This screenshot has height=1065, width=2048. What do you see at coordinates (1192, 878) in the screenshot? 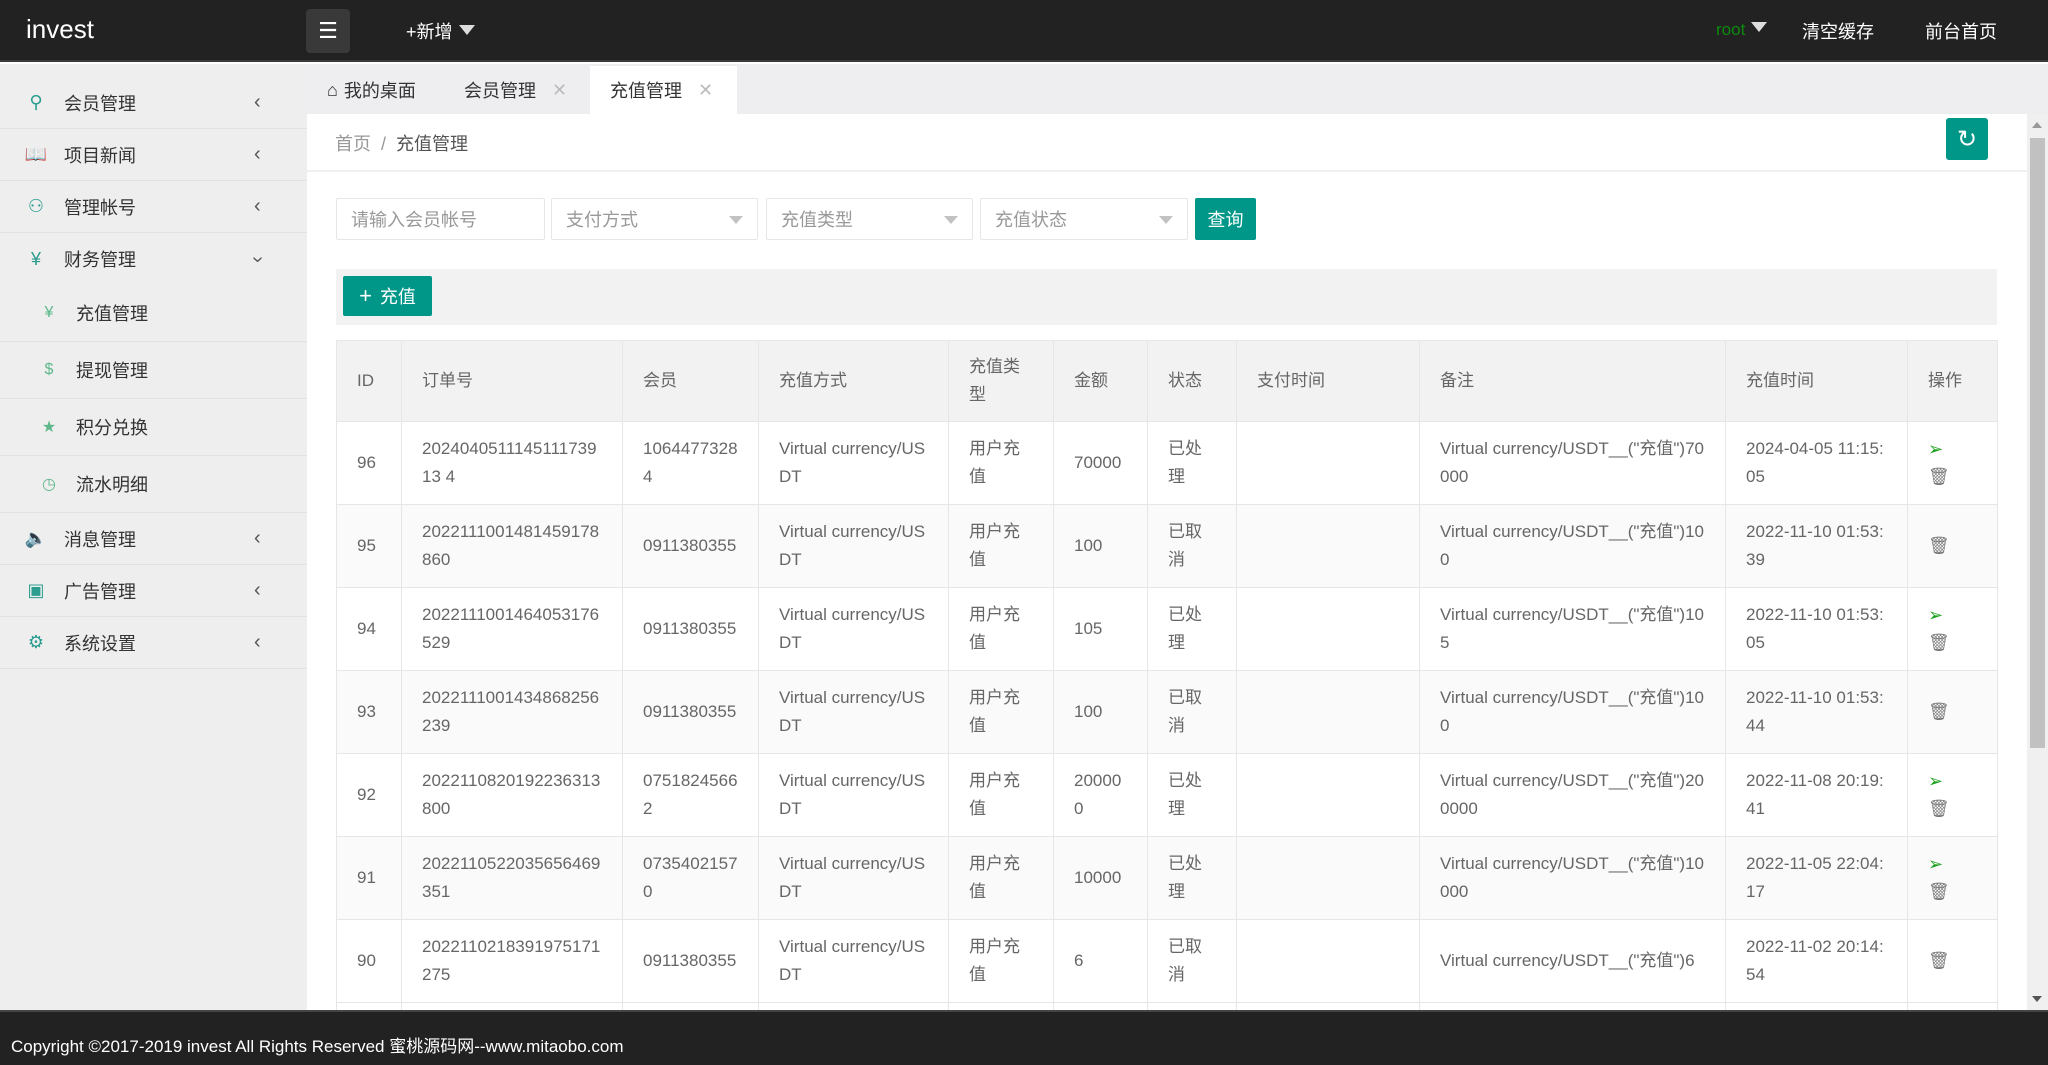
I see `cell-status: 已处理` at bounding box center [1192, 878].